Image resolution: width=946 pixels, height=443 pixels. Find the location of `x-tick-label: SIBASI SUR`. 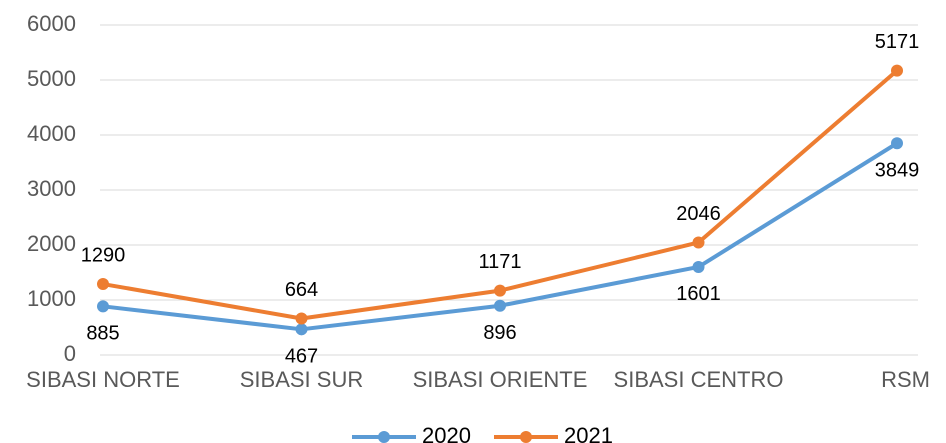

x-tick-label: SIBASI SUR is located at coordinates (301, 379).